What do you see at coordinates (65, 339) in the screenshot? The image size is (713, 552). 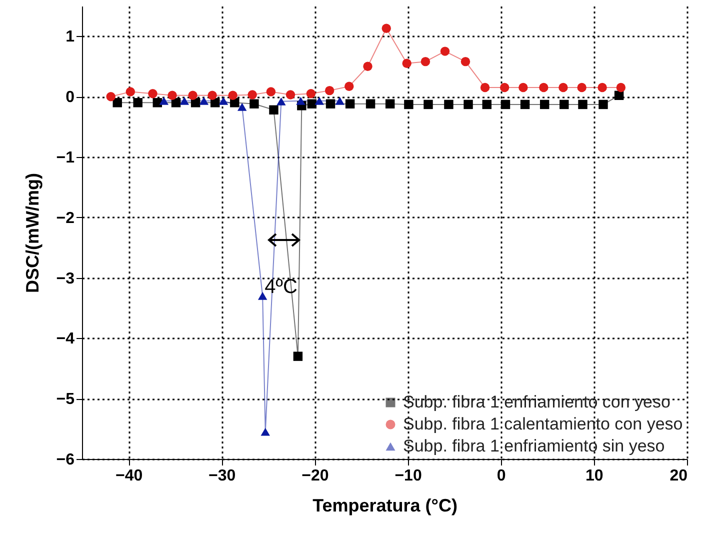 I see `y-tick-label: −4` at bounding box center [65, 339].